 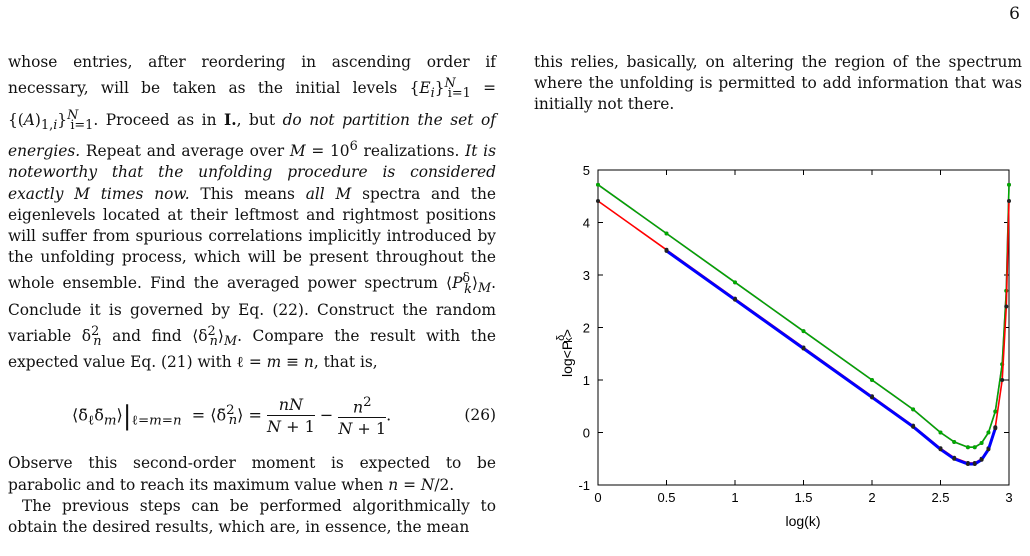 I want to click on y-tick-label: 3, so click(x=586, y=275).